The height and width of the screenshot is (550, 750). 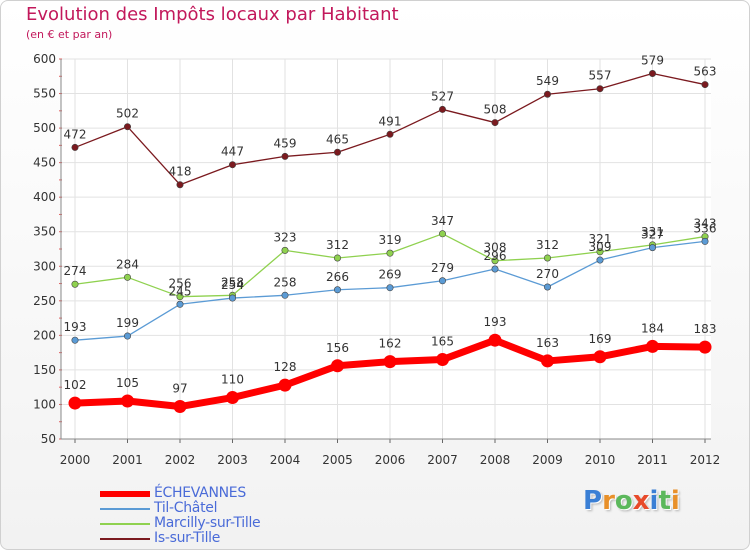 I want to click on x-tick-label: 2008, so click(x=495, y=460).